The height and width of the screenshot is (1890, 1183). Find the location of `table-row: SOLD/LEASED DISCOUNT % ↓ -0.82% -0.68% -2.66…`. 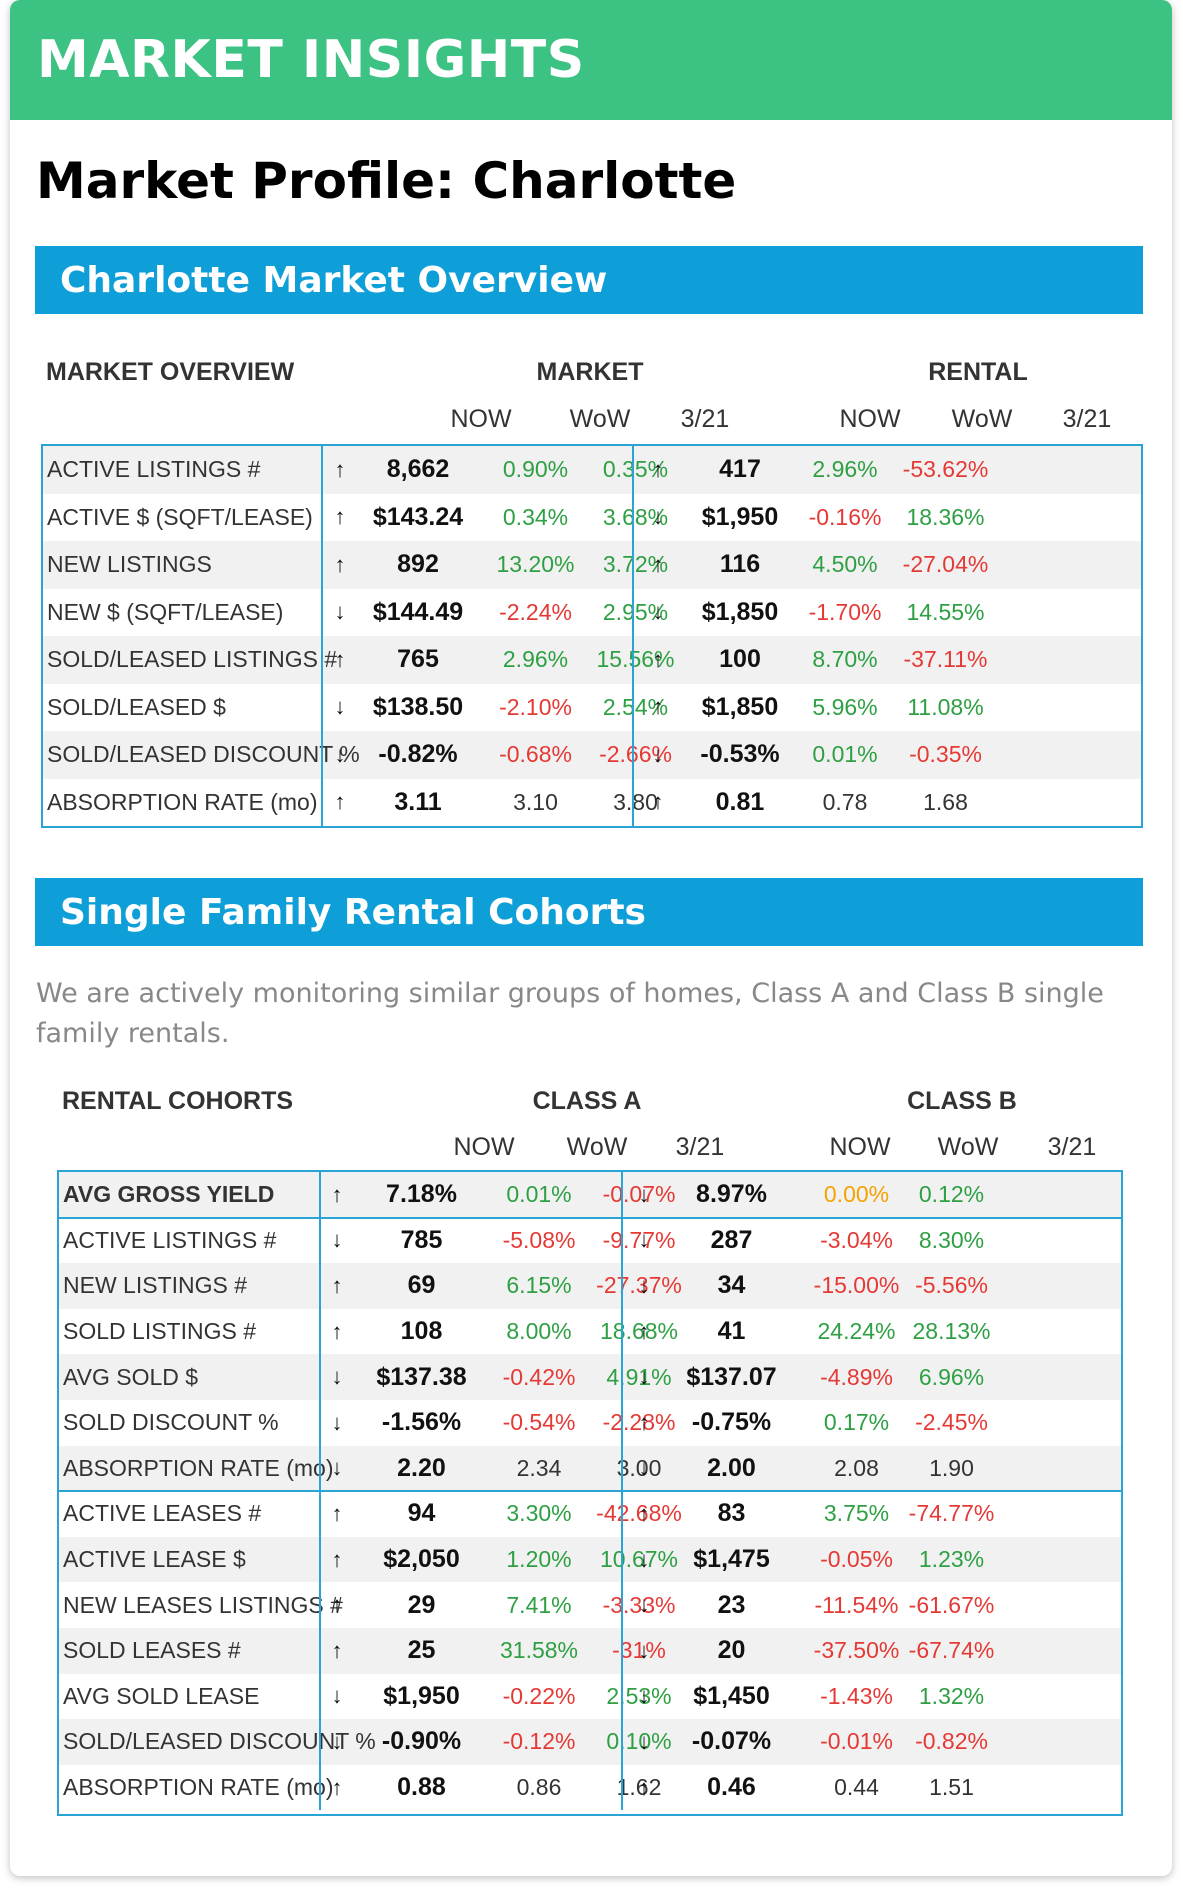

table-row: SOLD/LEASED DISCOUNT % ↓ -0.82% -0.68% -2.66… is located at coordinates (592, 755).